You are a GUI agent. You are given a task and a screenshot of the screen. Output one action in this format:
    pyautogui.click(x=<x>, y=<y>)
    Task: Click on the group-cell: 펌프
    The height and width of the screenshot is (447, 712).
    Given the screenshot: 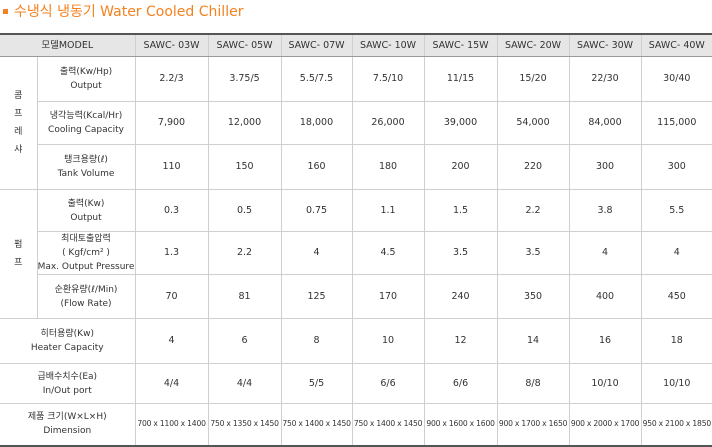 What is the action you would take?
    pyautogui.click(x=19, y=254)
    